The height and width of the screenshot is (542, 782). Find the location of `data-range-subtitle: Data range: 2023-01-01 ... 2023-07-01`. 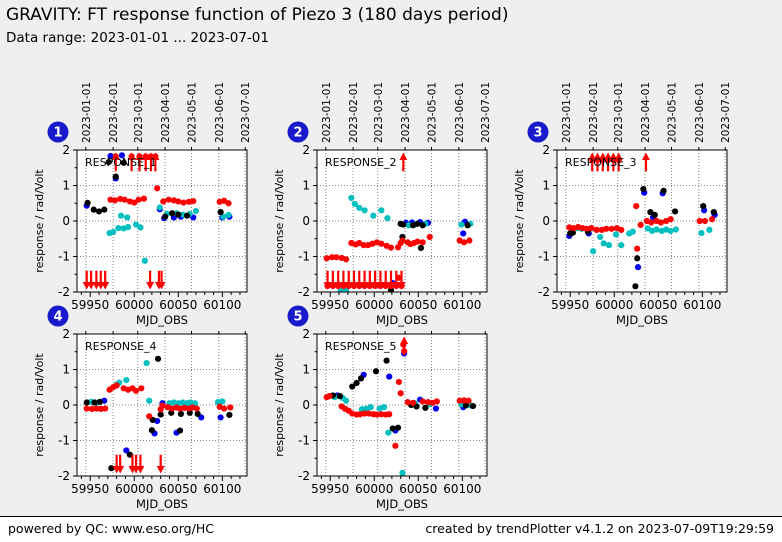

data-range-subtitle: Data range: 2023-01-01 ... 2023-07-01 is located at coordinates (137, 38).